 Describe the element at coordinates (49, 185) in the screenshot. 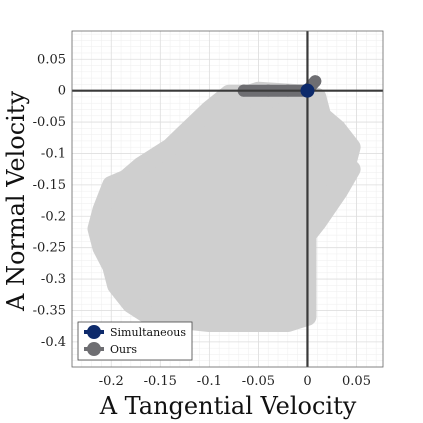

I see `y-tick-label: -0.15` at that location.